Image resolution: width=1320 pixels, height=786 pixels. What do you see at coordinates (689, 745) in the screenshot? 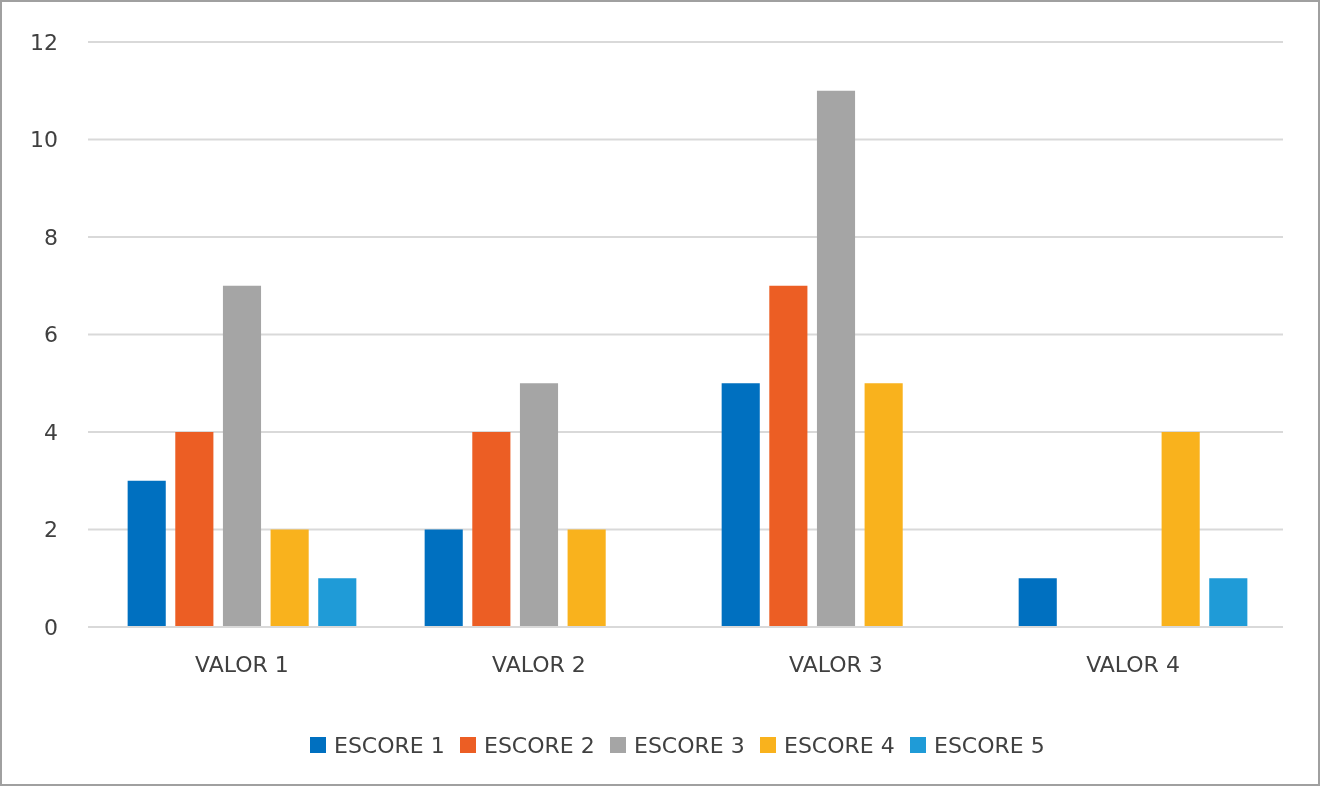
I see `legend-label: ESCORE 3` at bounding box center [689, 745].